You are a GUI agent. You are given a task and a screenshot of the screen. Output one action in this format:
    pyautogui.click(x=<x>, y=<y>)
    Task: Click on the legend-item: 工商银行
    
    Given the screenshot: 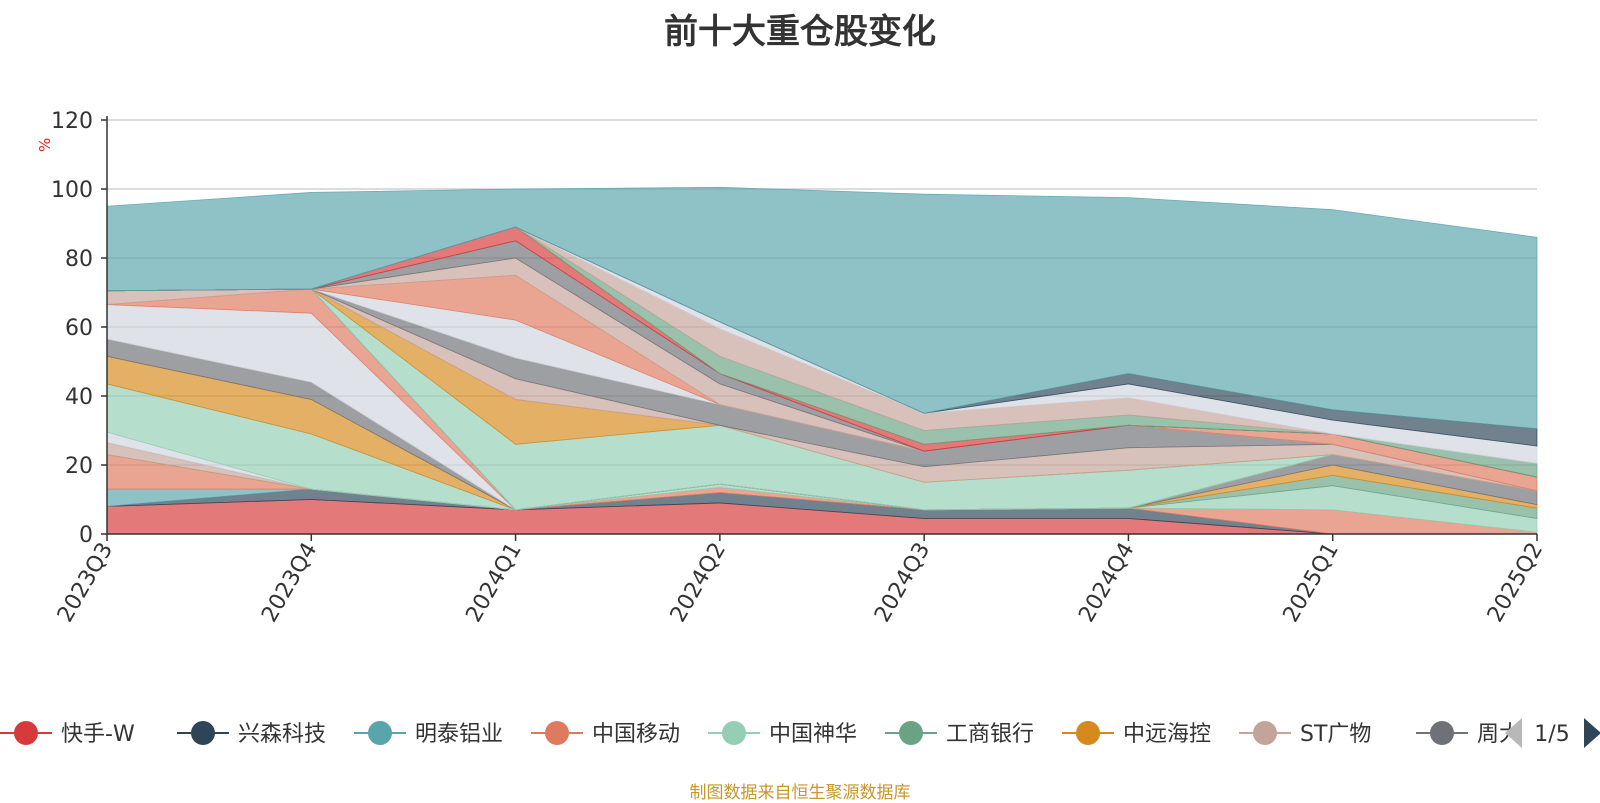 What is the action you would take?
    pyautogui.click(x=959, y=734)
    